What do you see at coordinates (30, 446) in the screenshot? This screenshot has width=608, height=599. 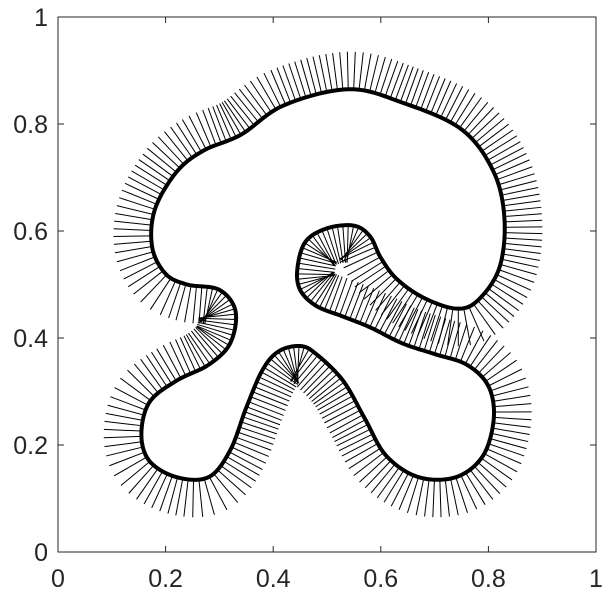 I see `y-tick-label: 0.2` at bounding box center [30, 446].